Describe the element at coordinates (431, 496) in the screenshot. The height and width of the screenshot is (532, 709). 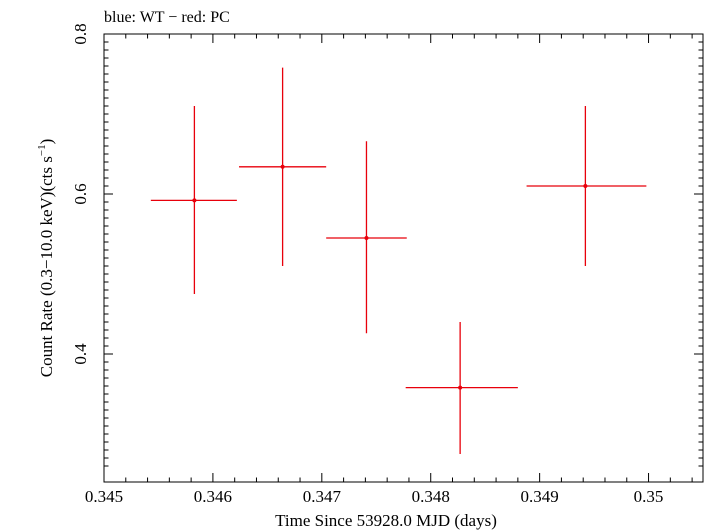
I see `x-tick-label: 0.348` at that location.